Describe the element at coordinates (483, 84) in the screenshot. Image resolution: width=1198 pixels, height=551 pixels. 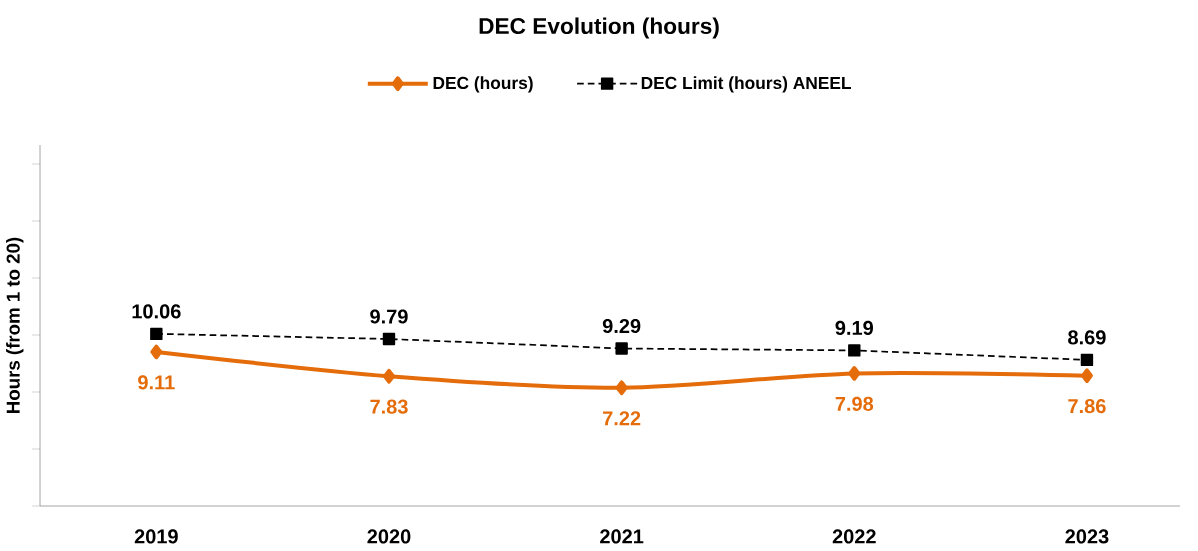
I see `legend-label: DEC (hours)` at that location.